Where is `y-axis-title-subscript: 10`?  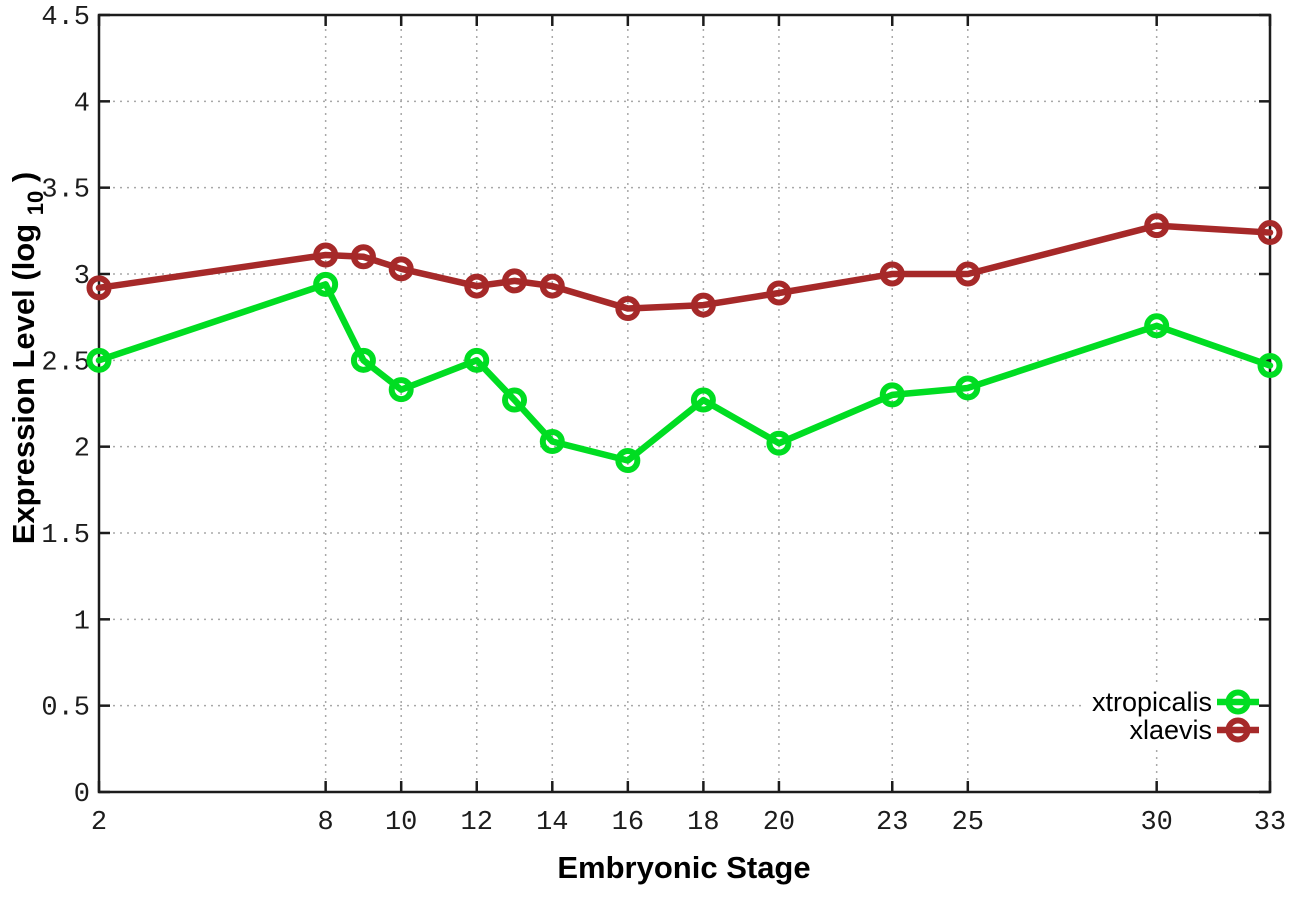 y-axis-title-subscript: 10 is located at coordinates (35, 203).